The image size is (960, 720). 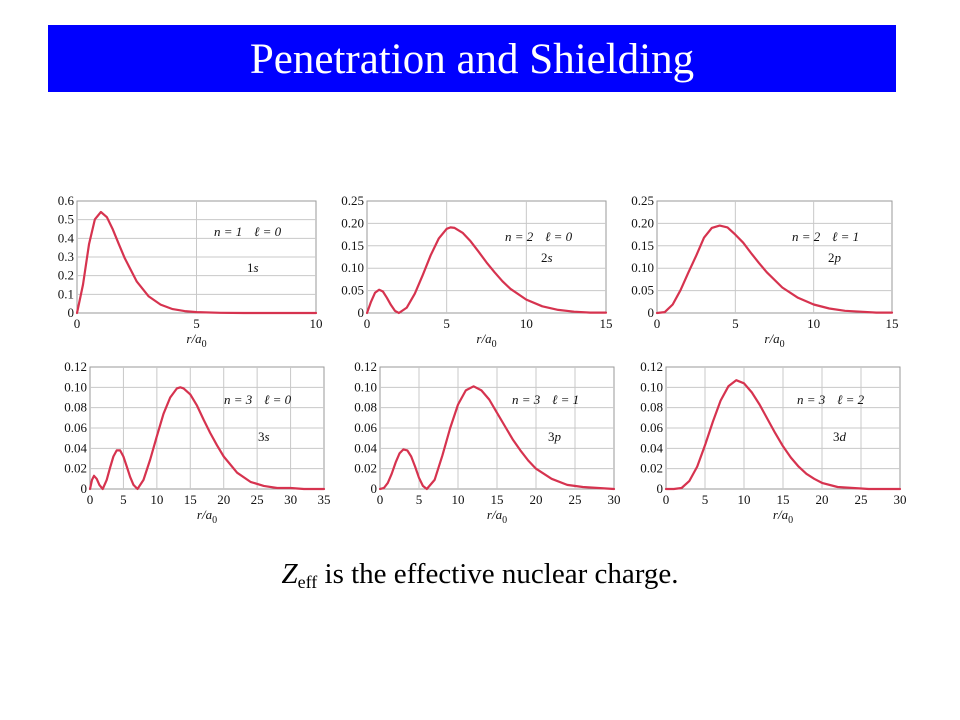 What do you see at coordinates (642, 290) in the screenshot?
I see `y-tick-label: 0.05` at bounding box center [642, 290].